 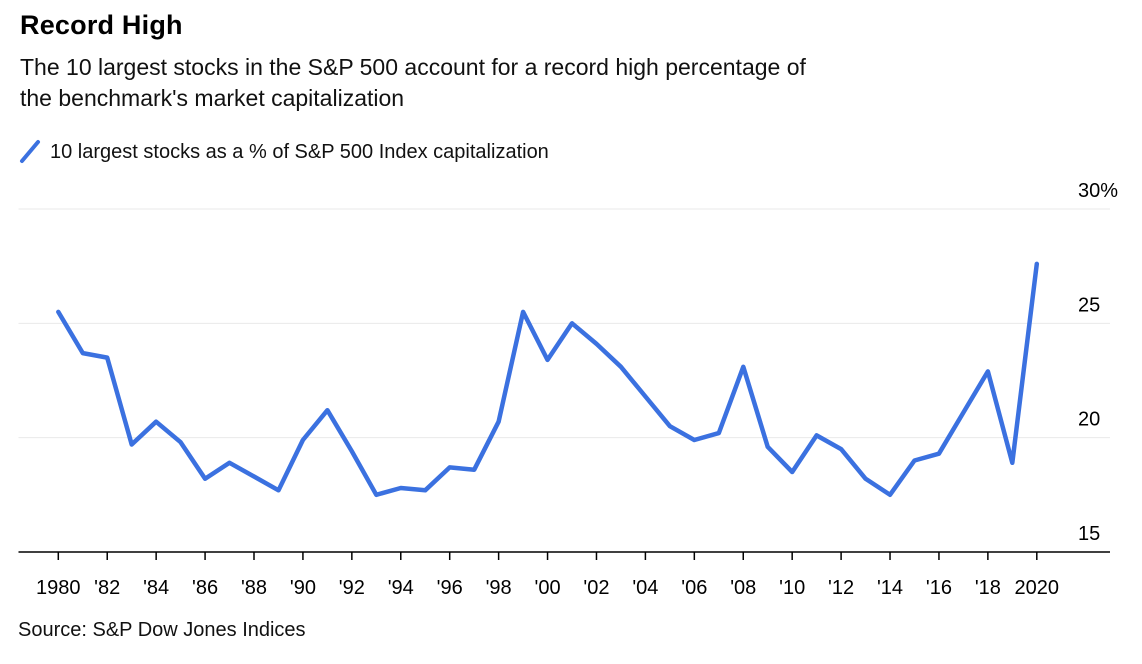 I want to click on x-axis-label-1988: '88, so click(x=254, y=588).